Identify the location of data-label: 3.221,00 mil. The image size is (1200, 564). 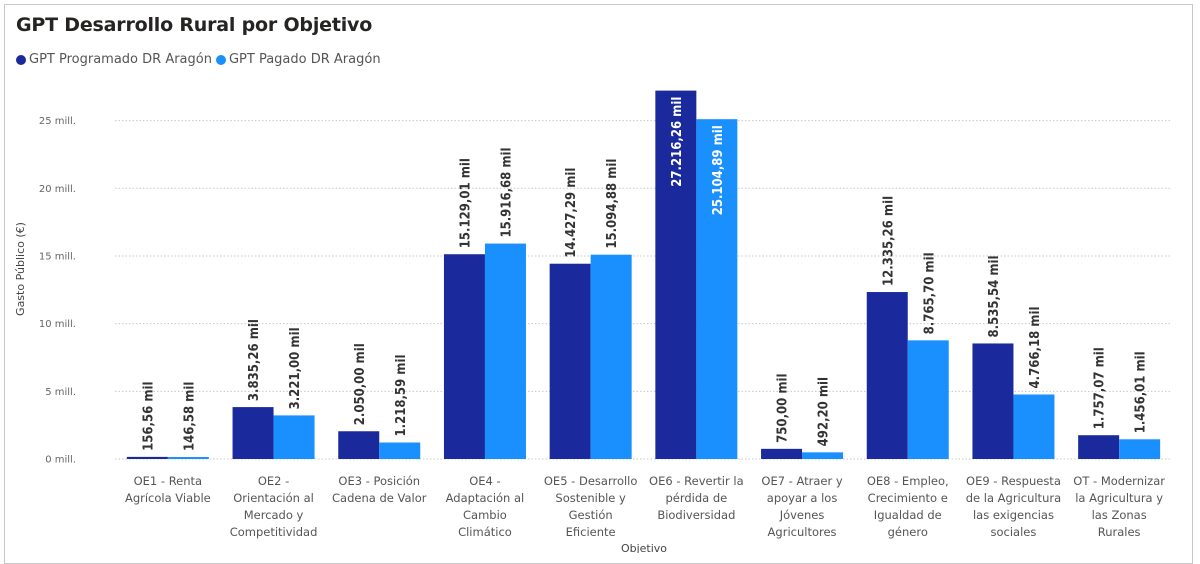
(295, 368).